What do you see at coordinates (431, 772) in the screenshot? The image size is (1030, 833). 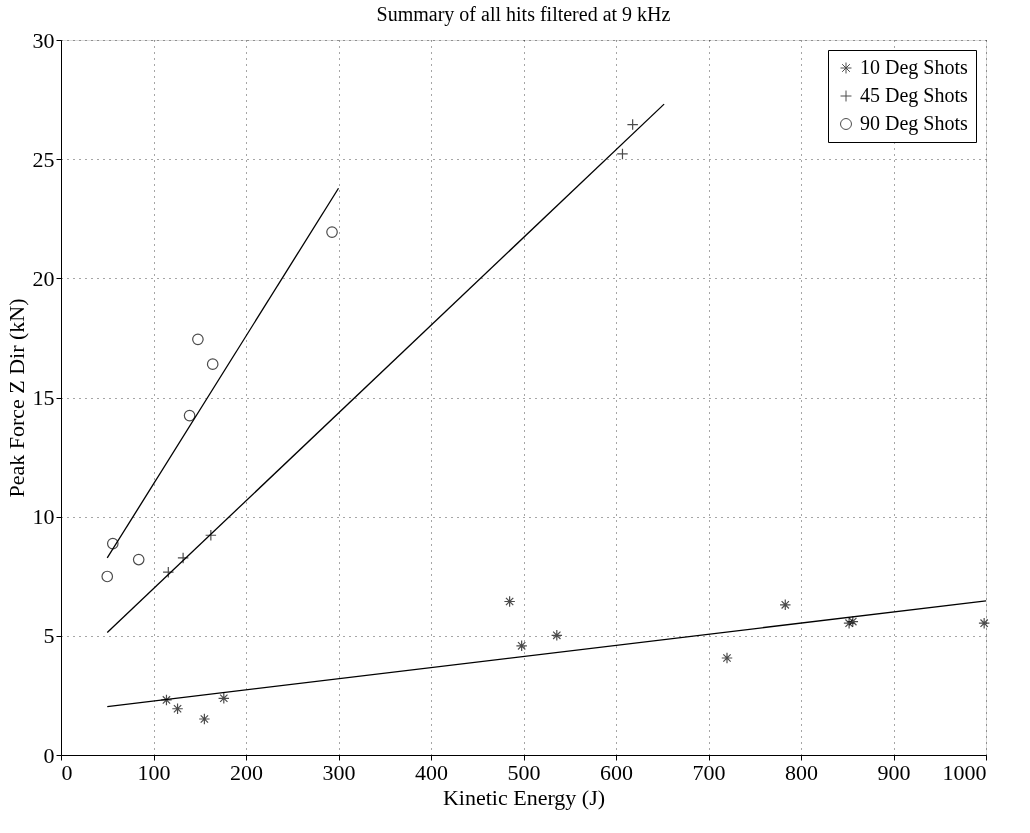 I see `x-tick-label: 400` at bounding box center [431, 772].